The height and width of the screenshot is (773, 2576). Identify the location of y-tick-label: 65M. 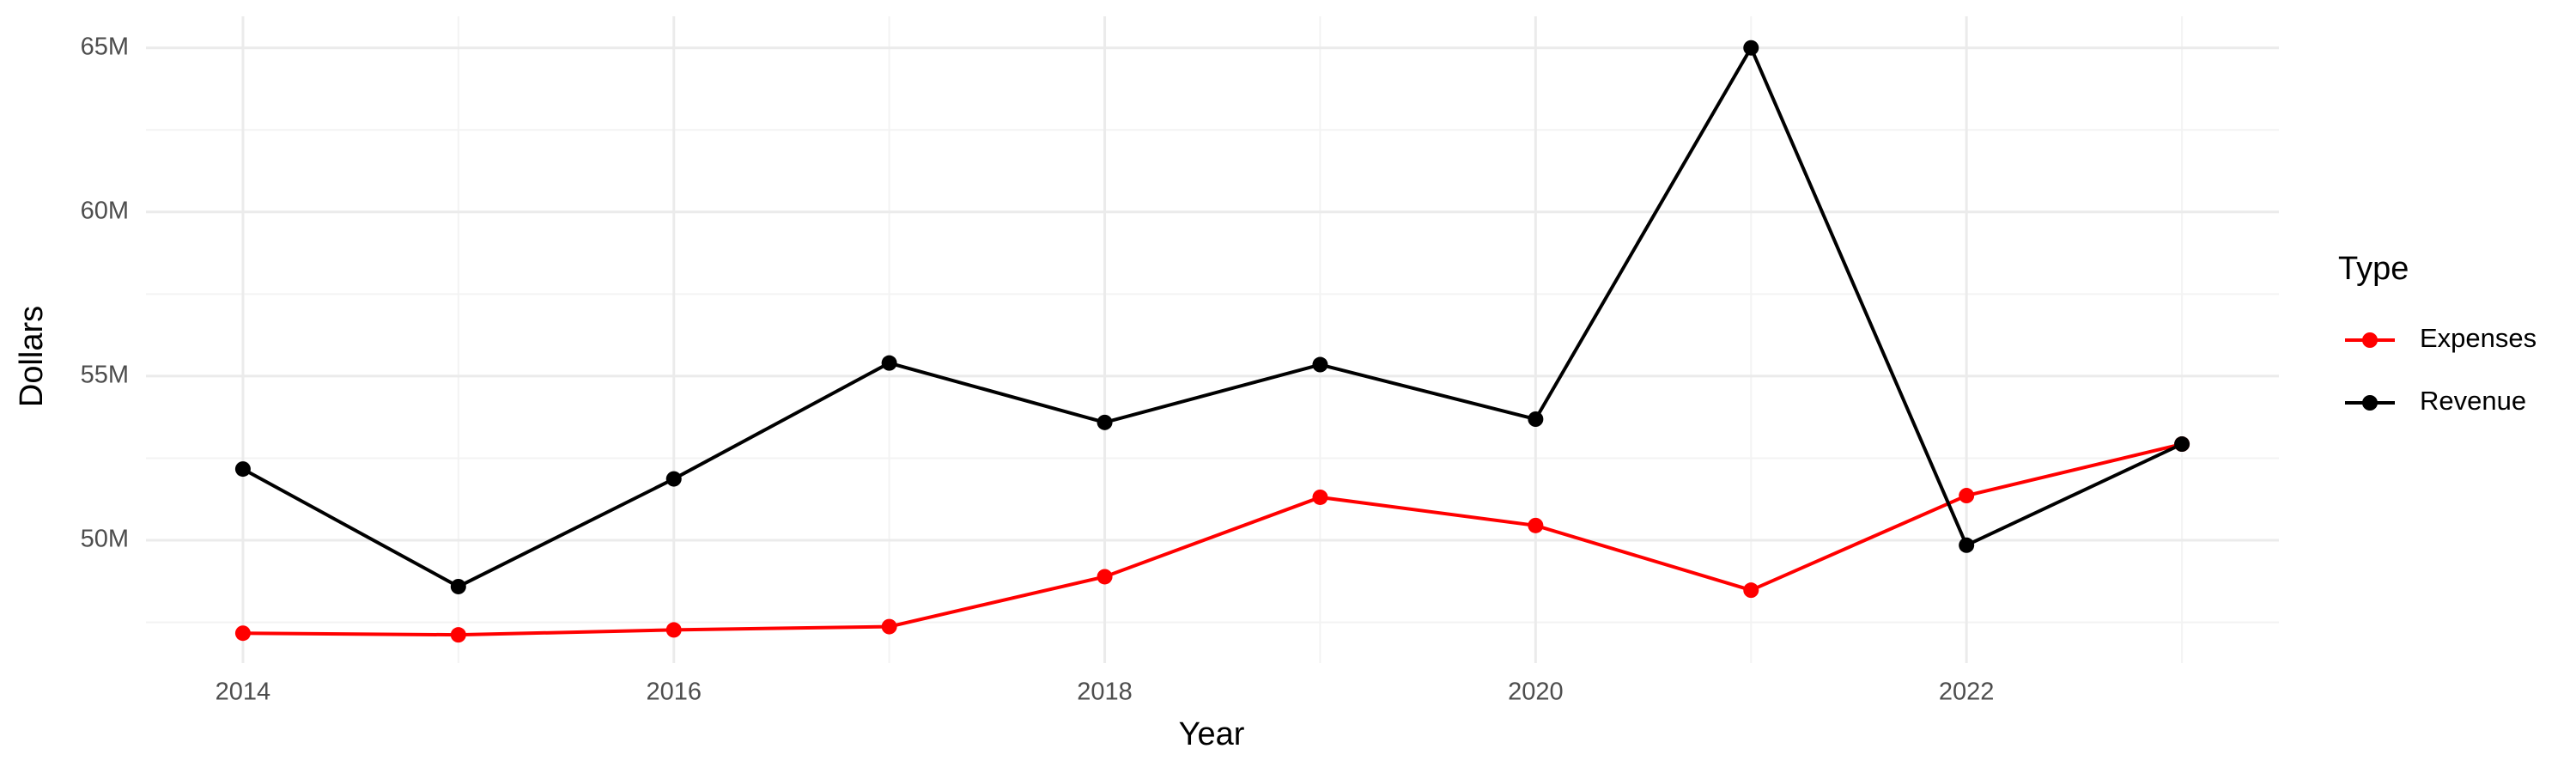
(105, 46).